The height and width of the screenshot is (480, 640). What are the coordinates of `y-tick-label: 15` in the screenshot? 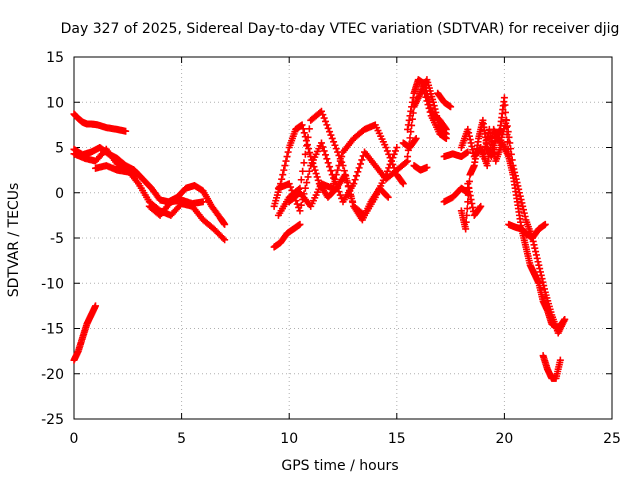 It's located at (55, 58).